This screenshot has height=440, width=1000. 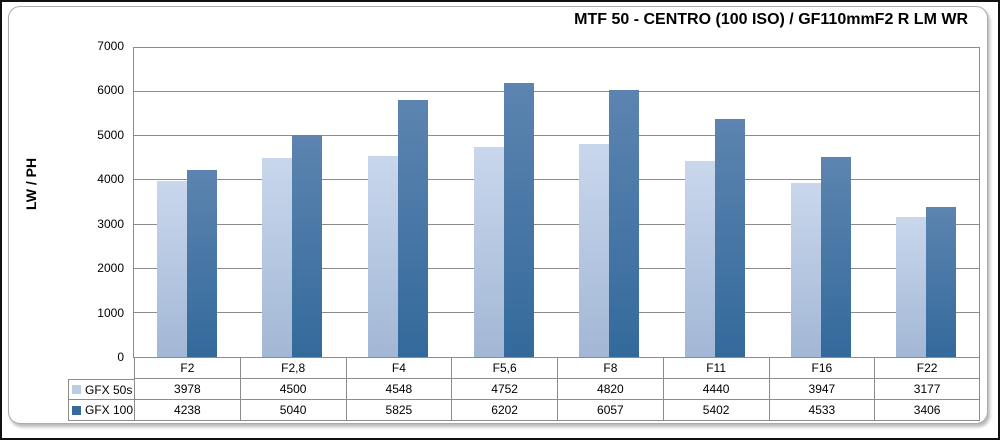 I want to click on bar-gfx50s-f2, so click(x=171, y=269).